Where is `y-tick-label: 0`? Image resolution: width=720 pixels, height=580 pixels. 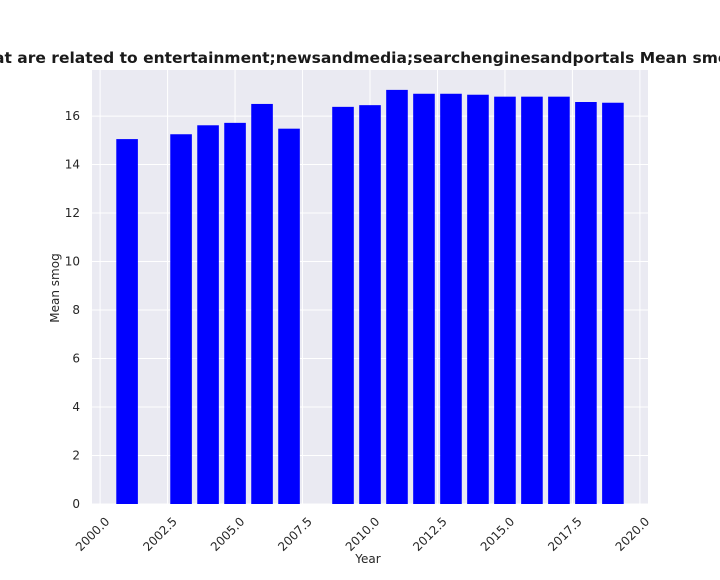
y-tick-label: 0 is located at coordinates (76, 504).